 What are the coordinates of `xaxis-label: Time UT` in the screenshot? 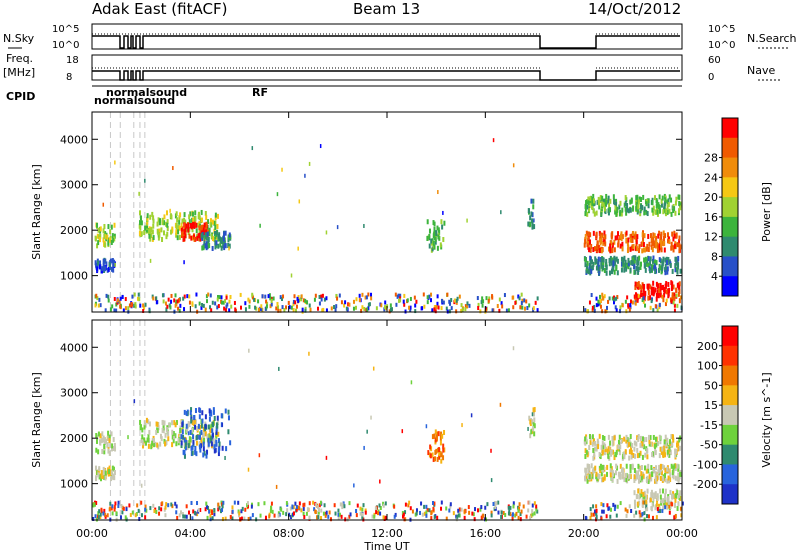 It's located at (386, 546).